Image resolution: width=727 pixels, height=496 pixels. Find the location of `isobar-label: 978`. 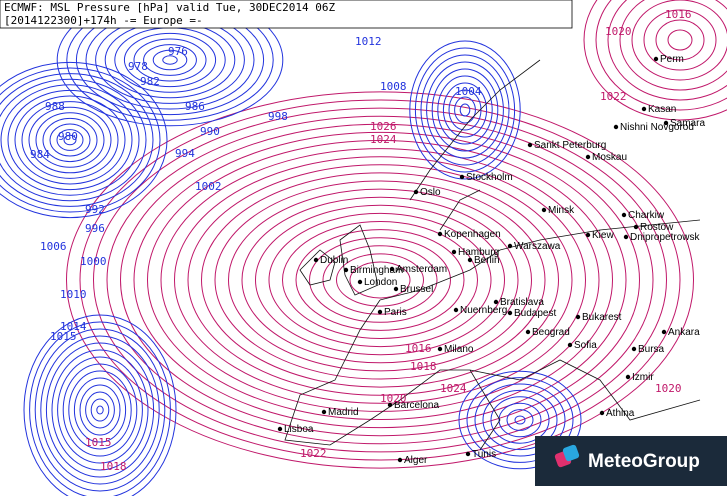

isobar-label: 978 is located at coordinates (138, 66).